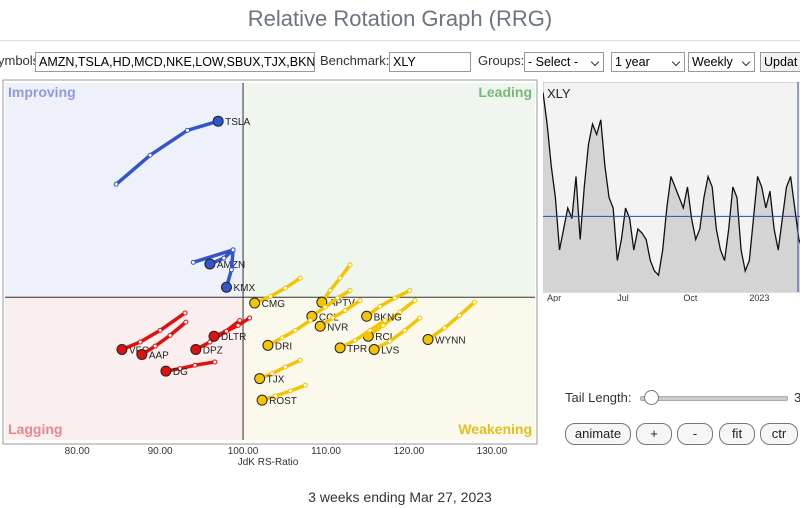  Describe the element at coordinates (42, 92) in the screenshot. I see `quadrant-label: Improving` at that location.